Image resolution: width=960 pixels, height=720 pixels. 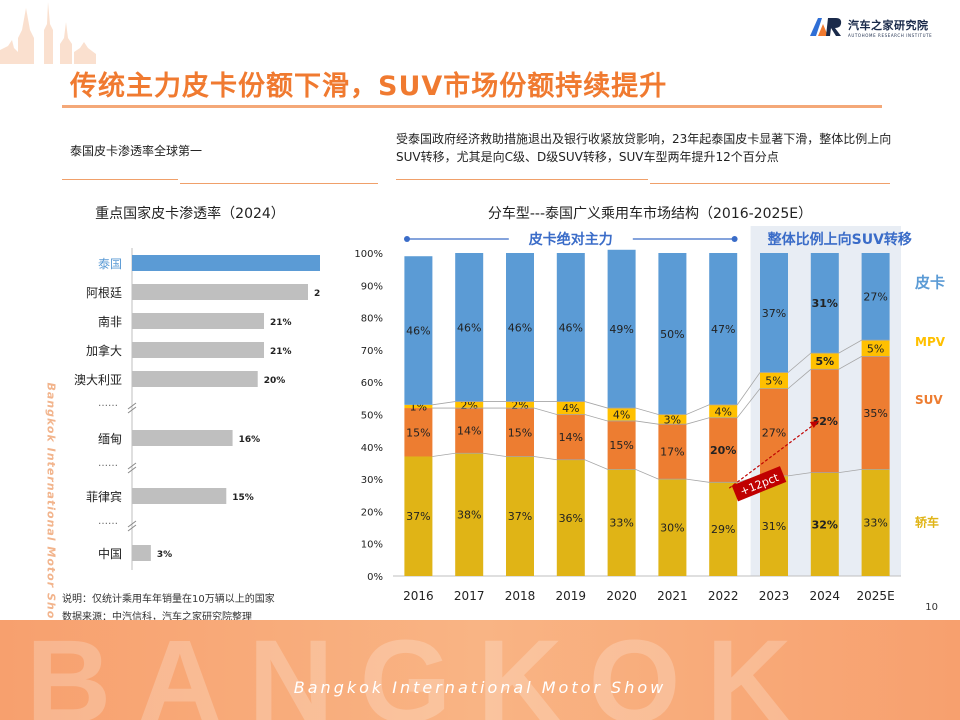 I want to click on data-label-皮卡-2021: 50%, so click(x=672, y=334).